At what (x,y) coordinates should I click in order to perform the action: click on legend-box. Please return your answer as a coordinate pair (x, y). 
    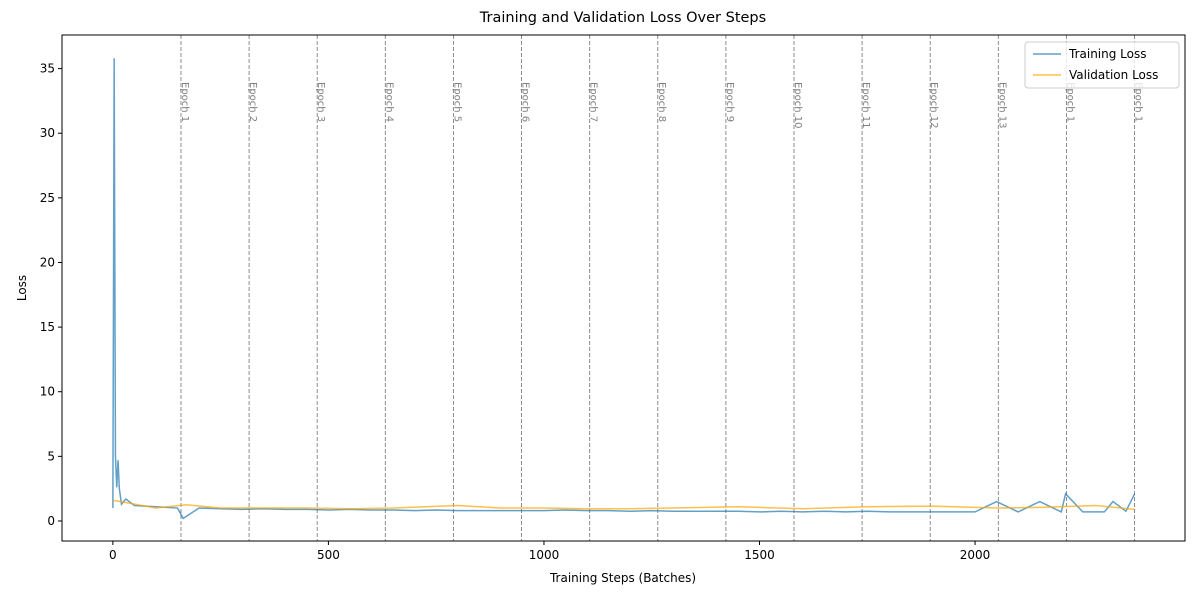
    Looking at the image, I should click on (1102, 65).